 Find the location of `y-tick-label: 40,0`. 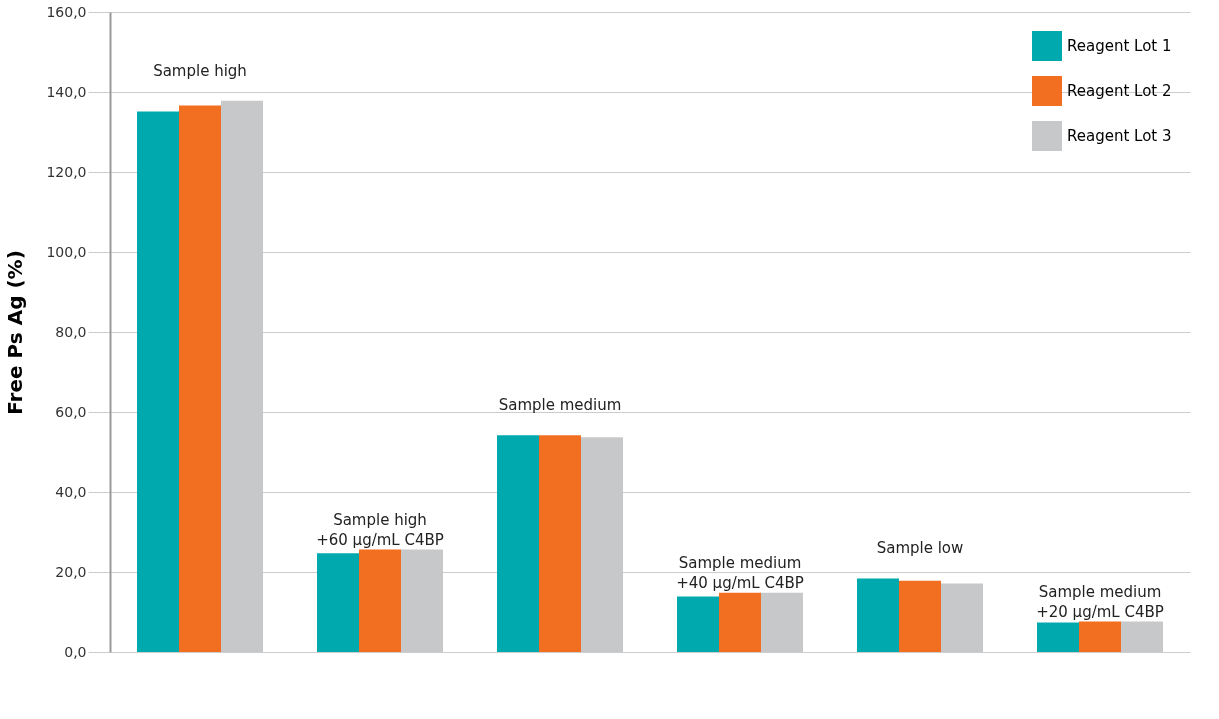

y-tick-label: 40,0 is located at coordinates (71, 491).